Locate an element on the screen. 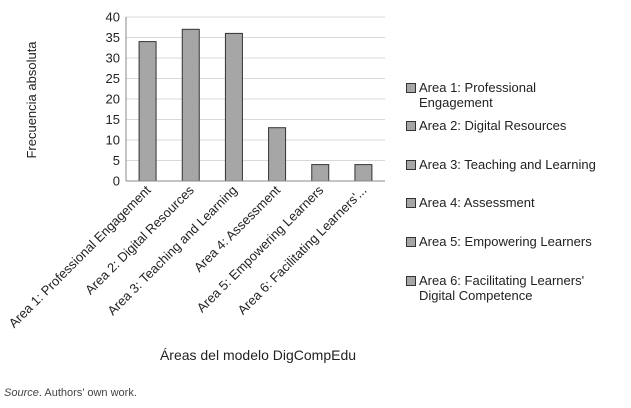 The height and width of the screenshot is (408, 631). y-tick-label: 40 is located at coordinates (113, 17).